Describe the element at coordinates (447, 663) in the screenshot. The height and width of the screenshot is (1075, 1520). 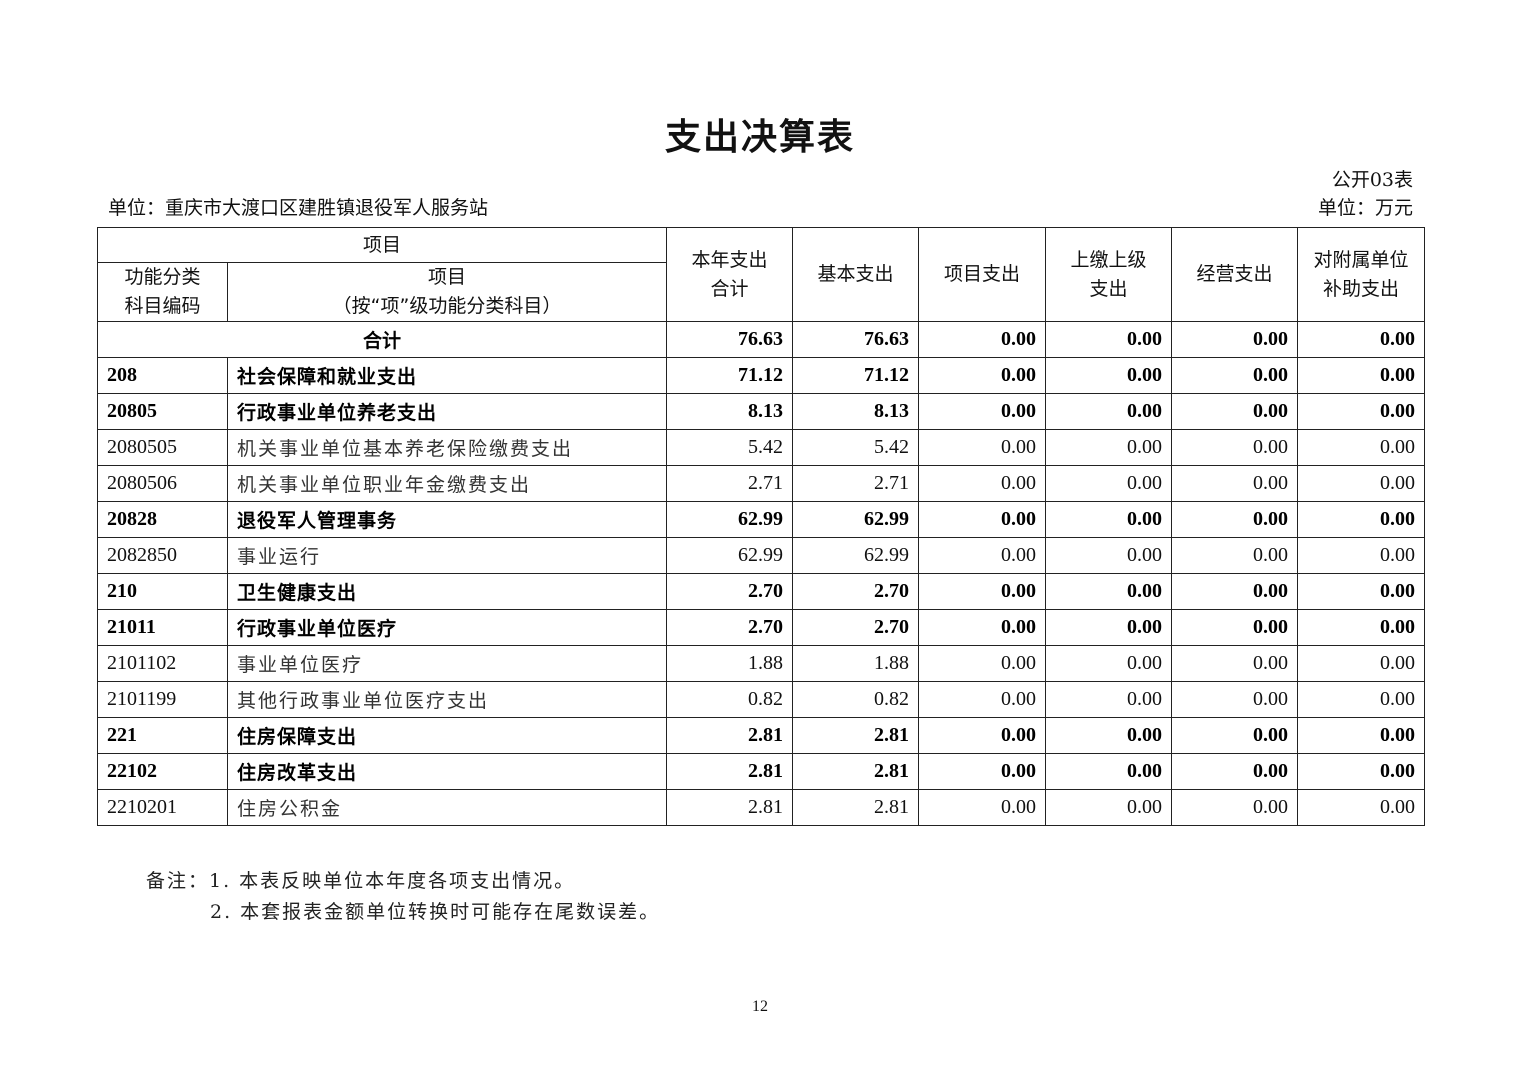
I see `cell-name: 事业单位医疗` at that location.